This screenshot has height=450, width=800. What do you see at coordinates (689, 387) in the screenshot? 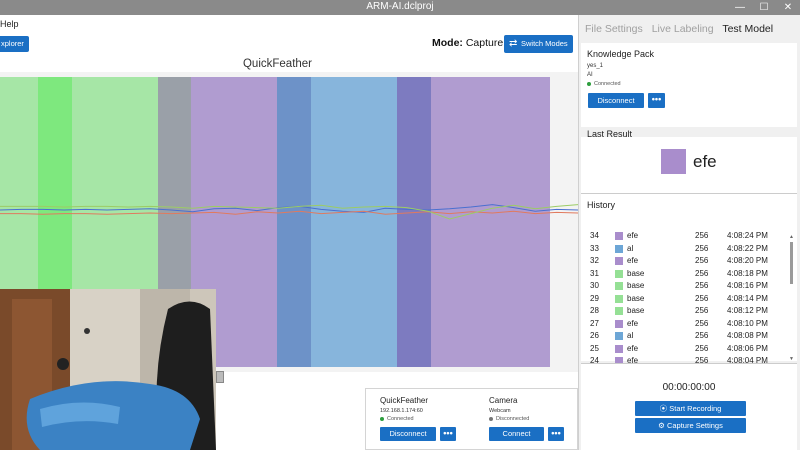
I see `recording-timer: 00:00:00:00` at bounding box center [689, 387].